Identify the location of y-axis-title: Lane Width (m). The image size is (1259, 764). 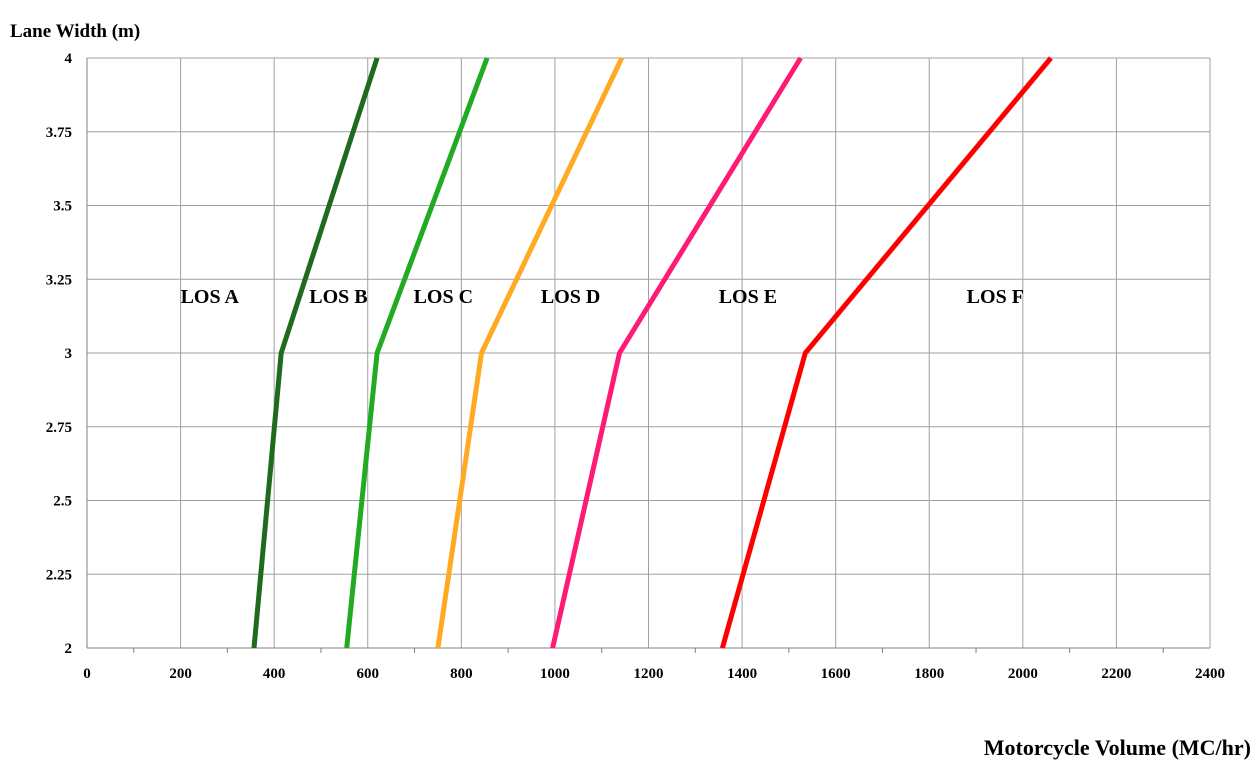
(75, 31).